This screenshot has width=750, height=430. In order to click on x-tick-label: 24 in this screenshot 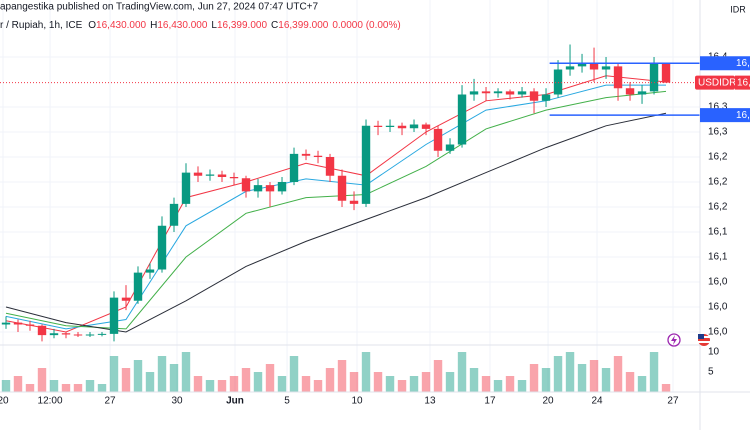, I will do `click(597, 401)`.